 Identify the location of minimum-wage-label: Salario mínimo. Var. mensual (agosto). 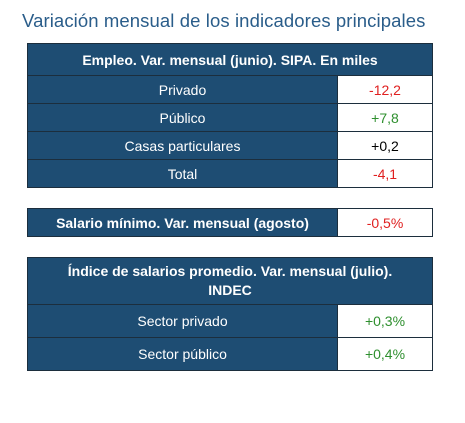
(182, 222).